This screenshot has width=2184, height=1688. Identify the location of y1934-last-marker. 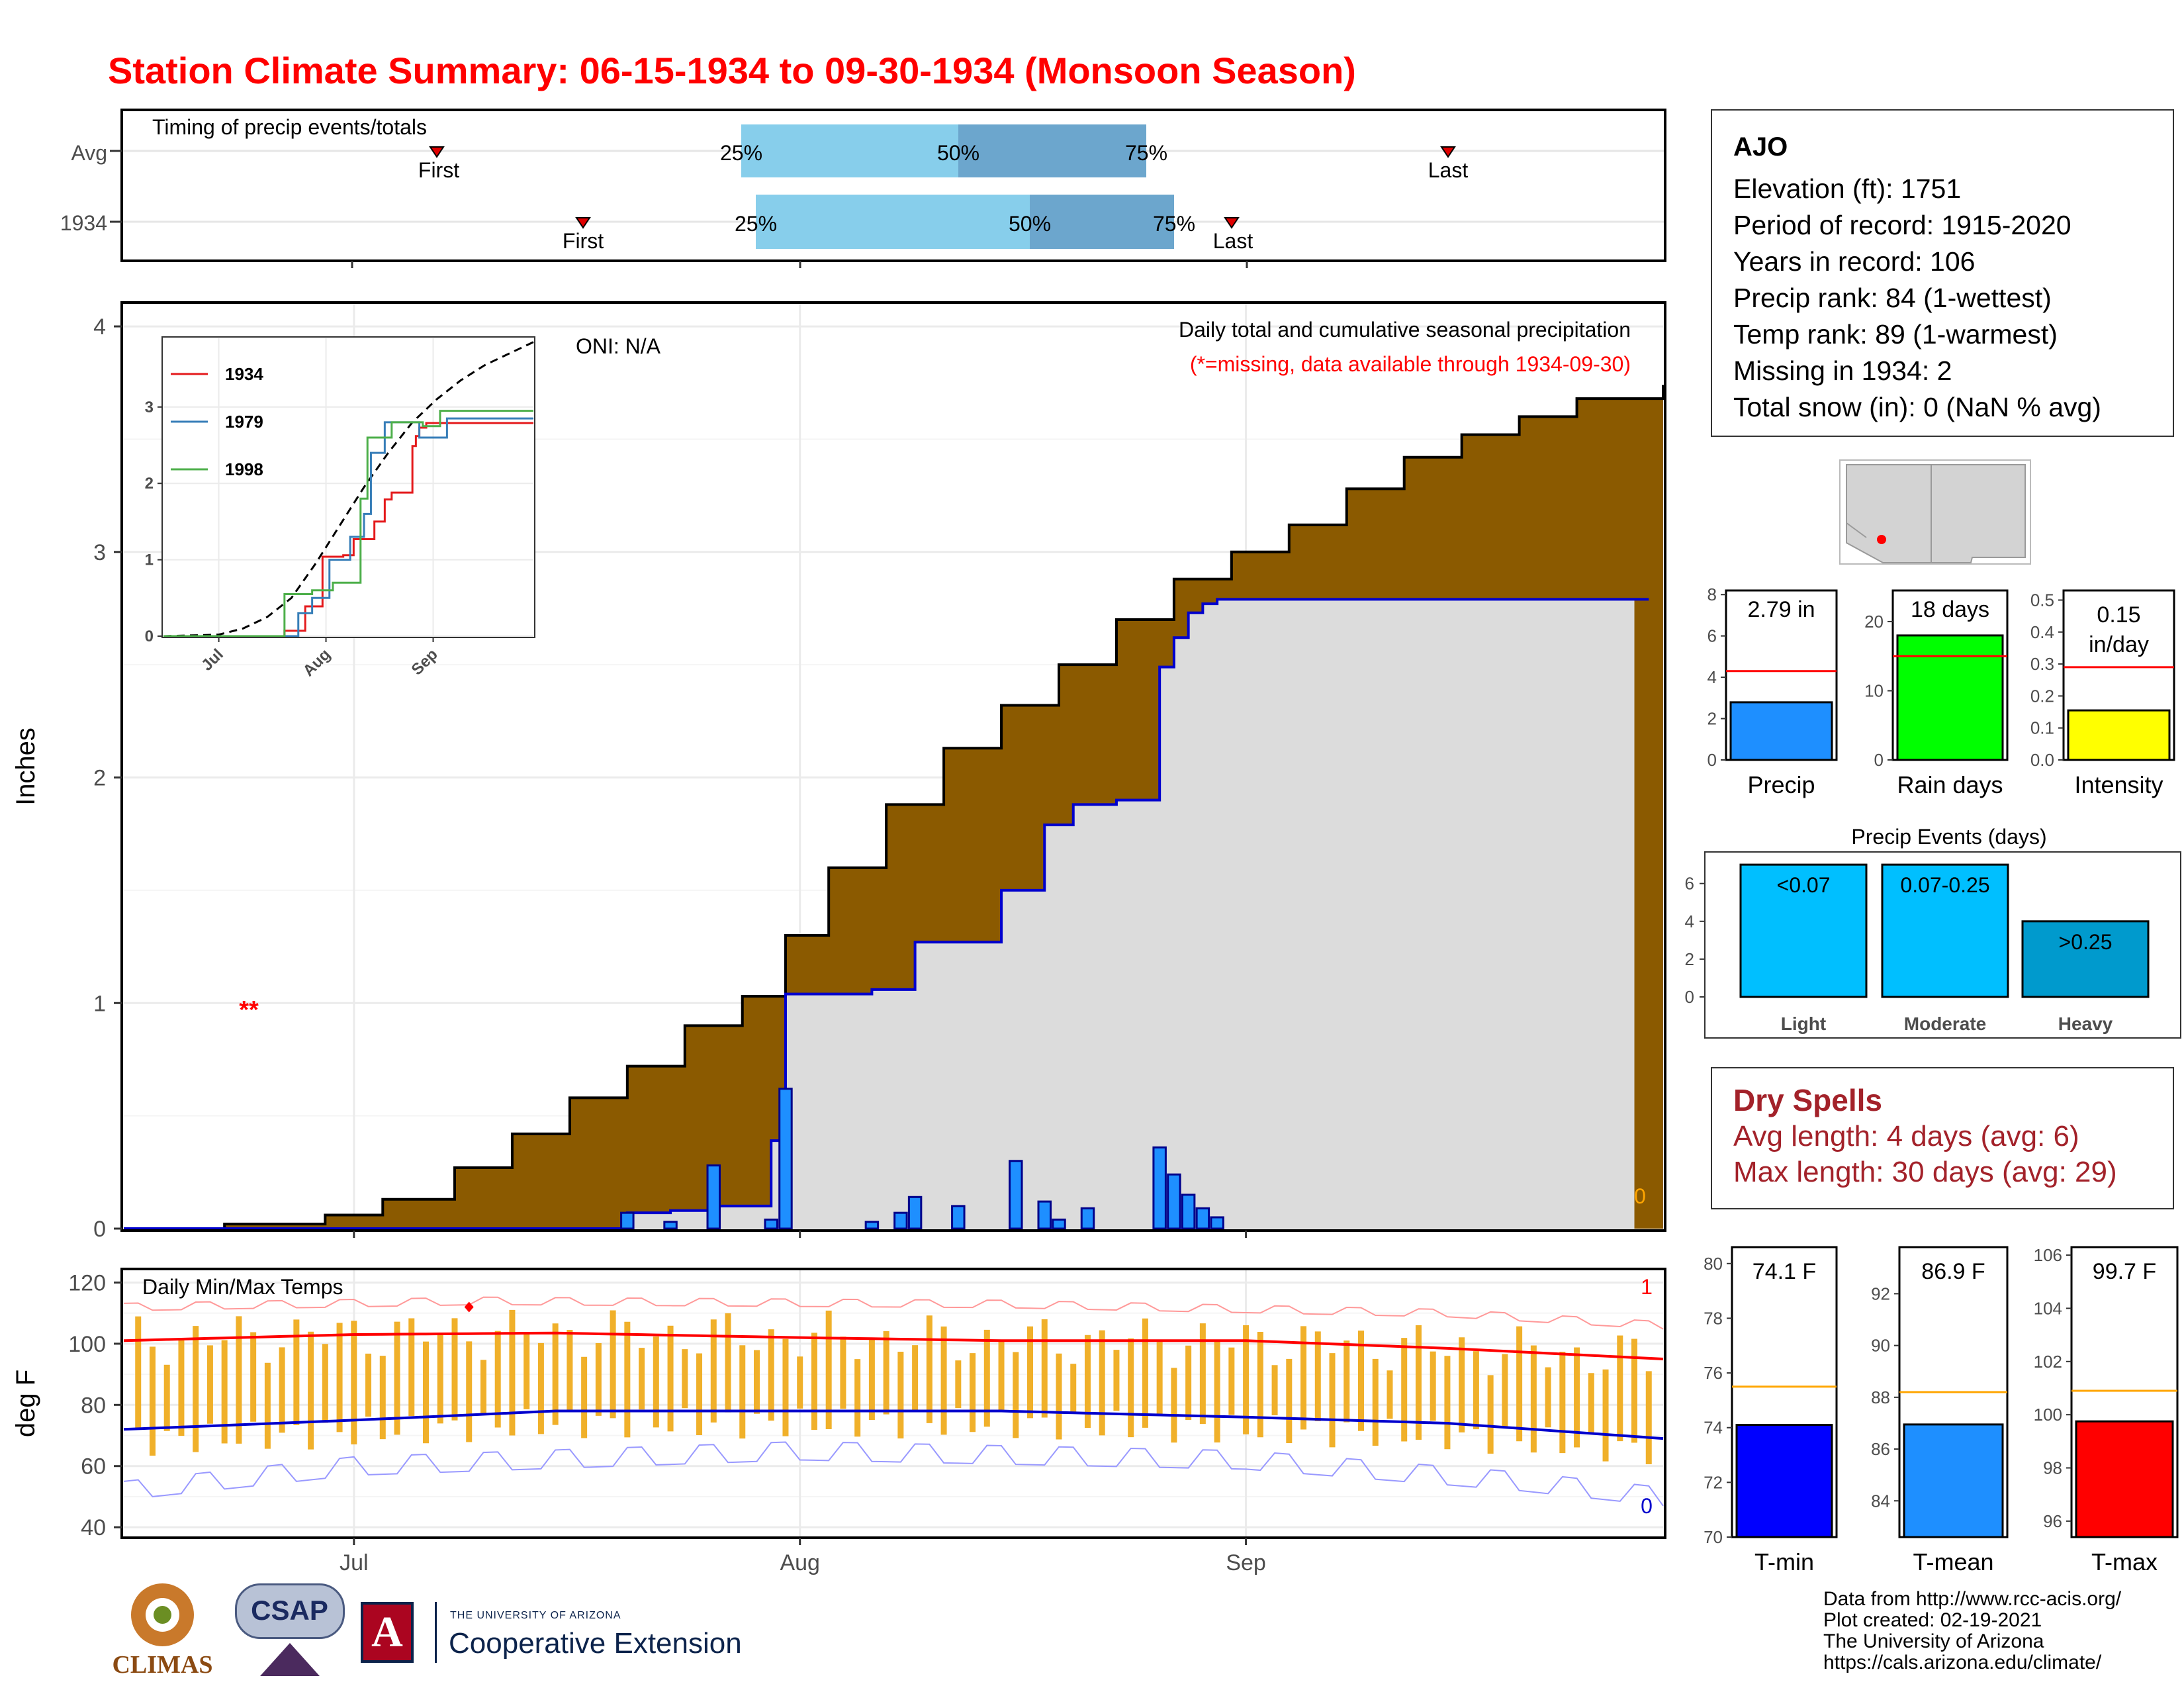
(1232, 223).